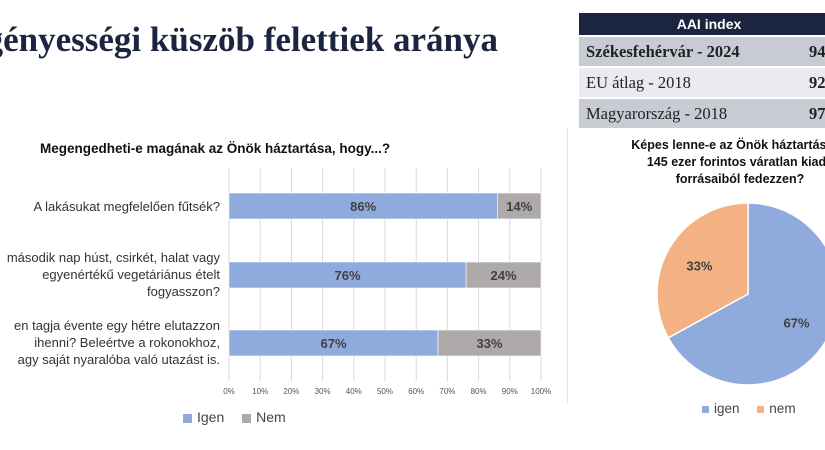 This screenshot has height=450, width=825. I want to click on legend-label: nem, so click(782, 408).